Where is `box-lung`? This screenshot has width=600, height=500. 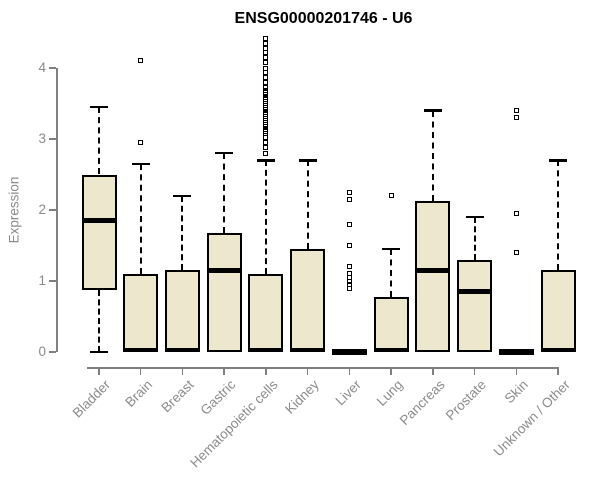
box-lung is located at coordinates (391, 324).